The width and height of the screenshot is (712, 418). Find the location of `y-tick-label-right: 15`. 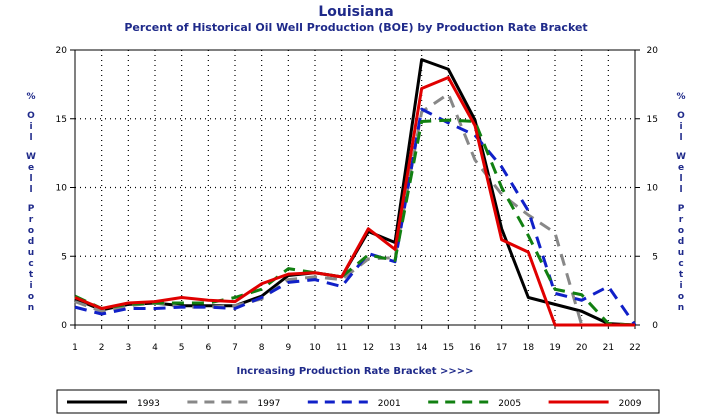

y-tick-label-right: 15 is located at coordinates (652, 120).